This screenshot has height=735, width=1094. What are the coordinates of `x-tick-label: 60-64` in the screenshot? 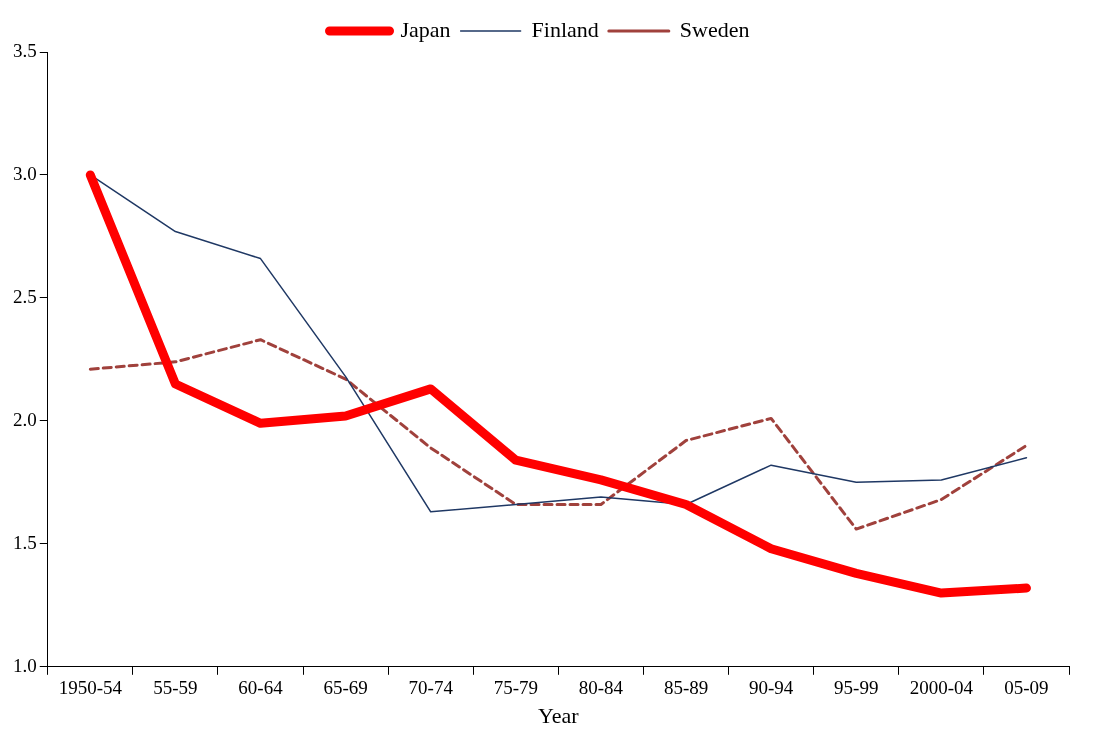 It's located at (261, 688).